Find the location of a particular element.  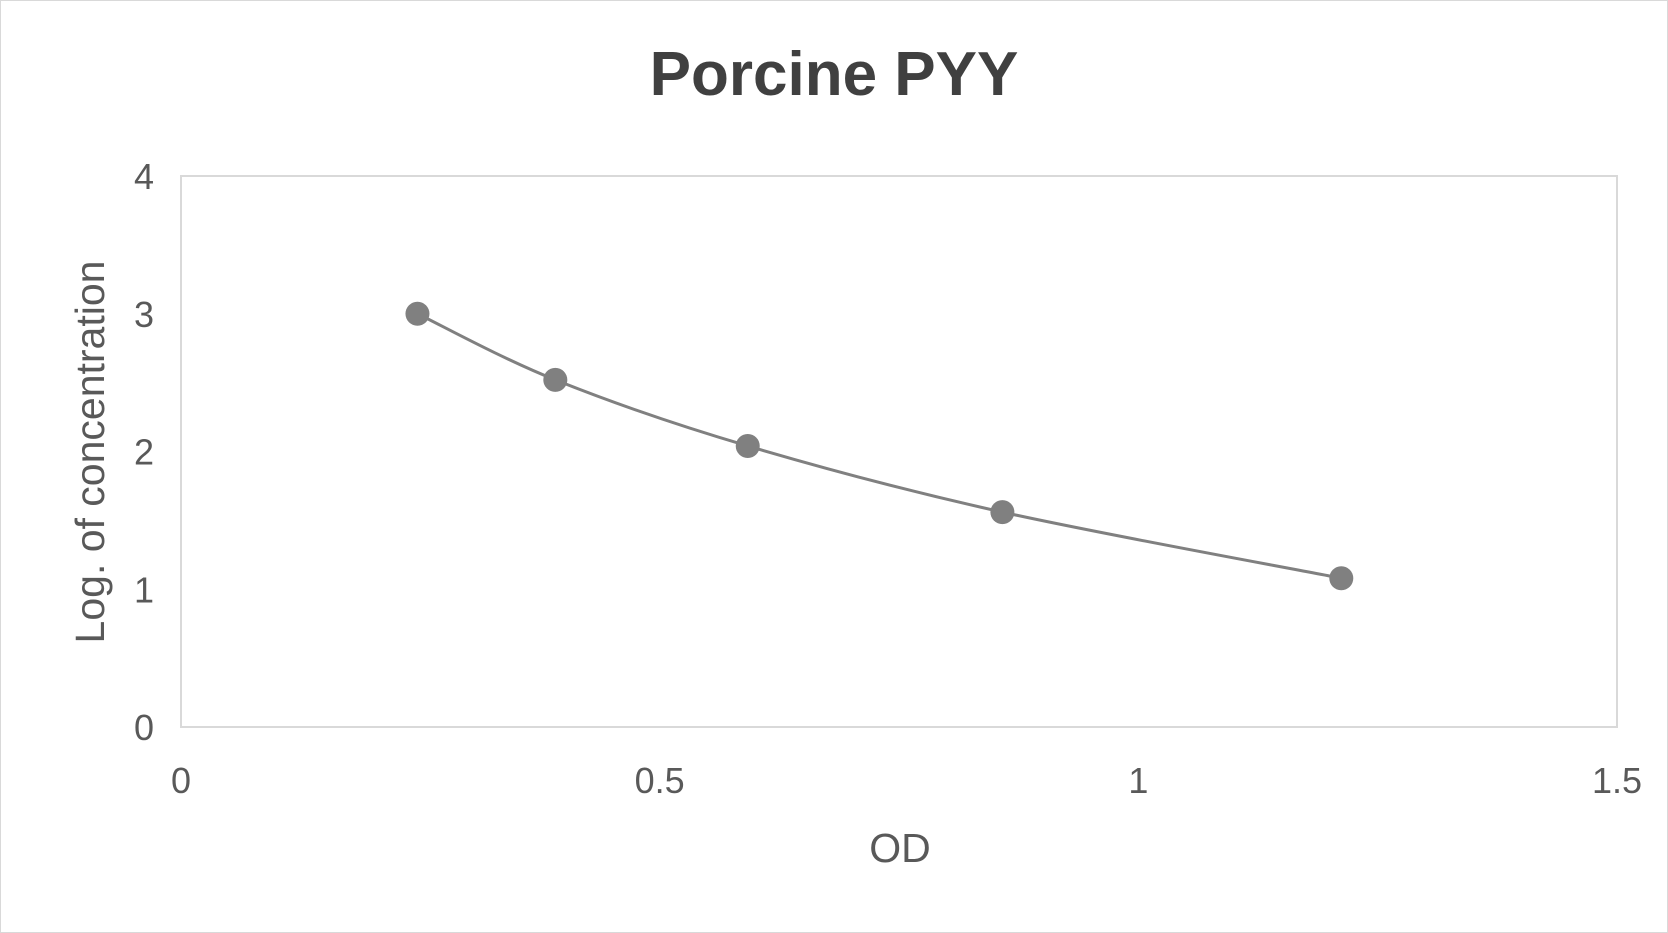

y-tick-label: 2 is located at coordinates (144, 452).